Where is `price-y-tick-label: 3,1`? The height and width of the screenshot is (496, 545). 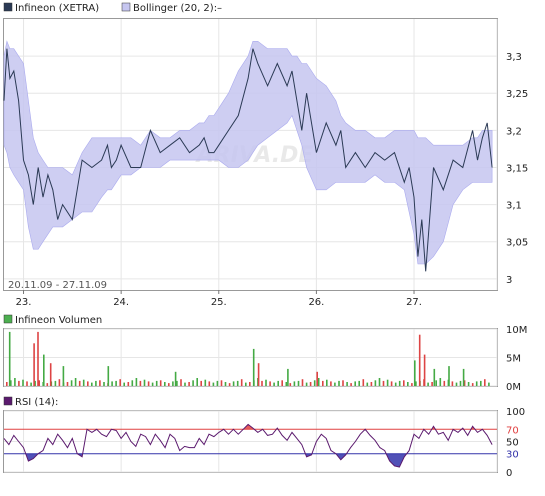
price-y-tick-label: 3,1 is located at coordinates (514, 206).